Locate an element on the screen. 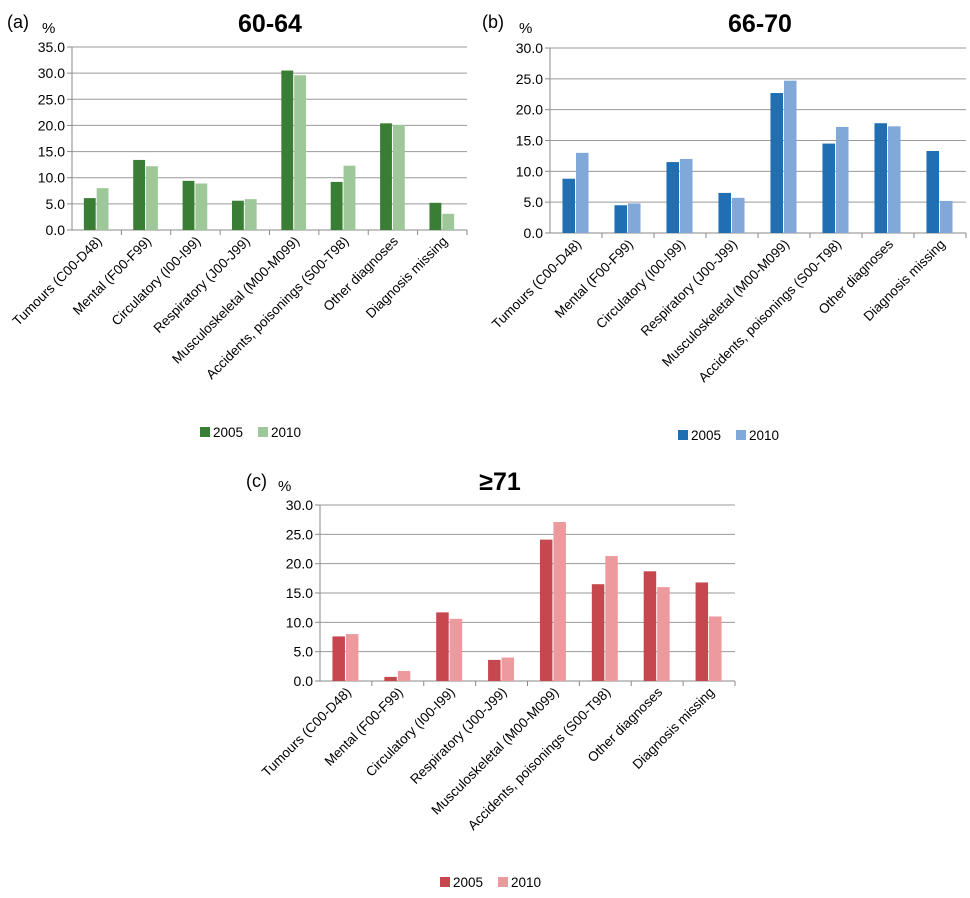 The height and width of the screenshot is (898, 970). panel-letter: (b) is located at coordinates (493, 22).